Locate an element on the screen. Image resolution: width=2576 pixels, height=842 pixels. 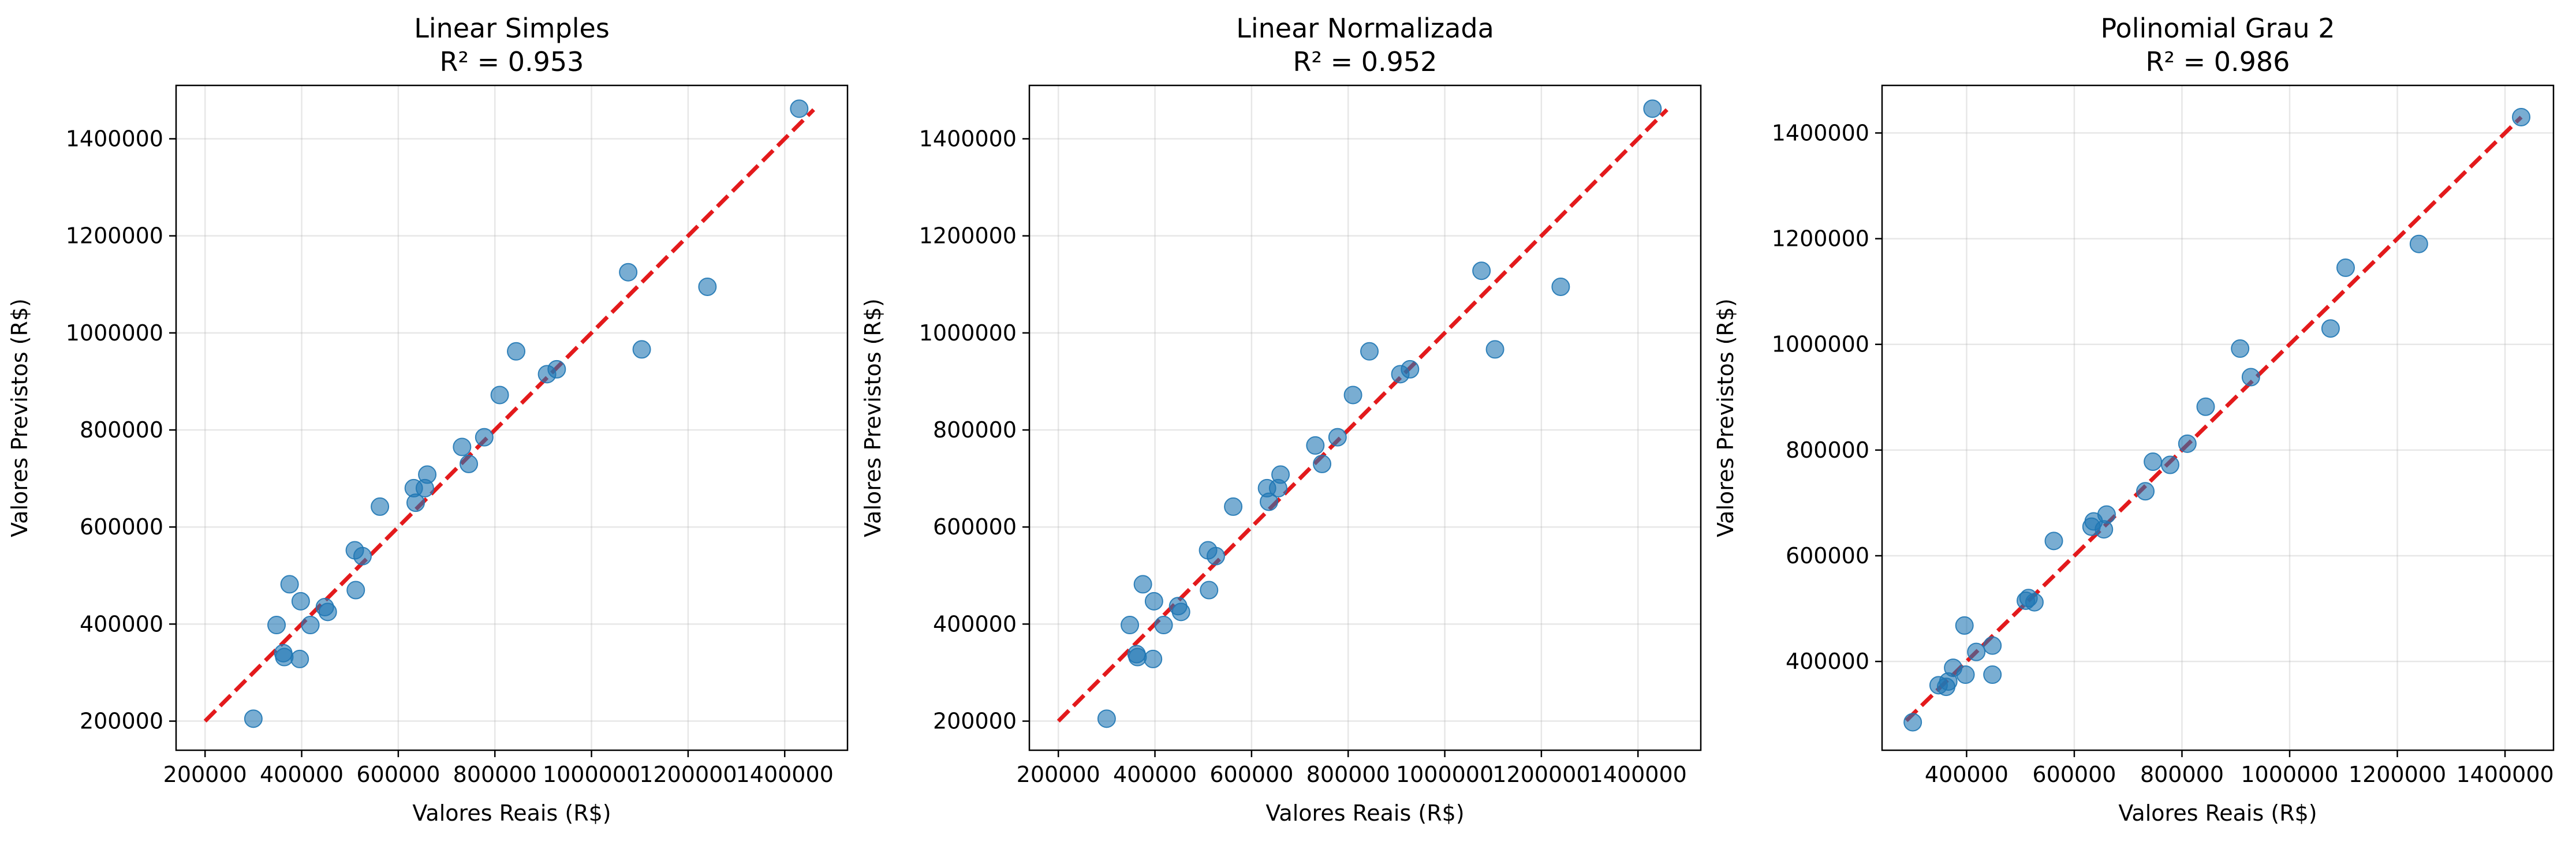
x-tick-label: 800000 is located at coordinates (495, 774).